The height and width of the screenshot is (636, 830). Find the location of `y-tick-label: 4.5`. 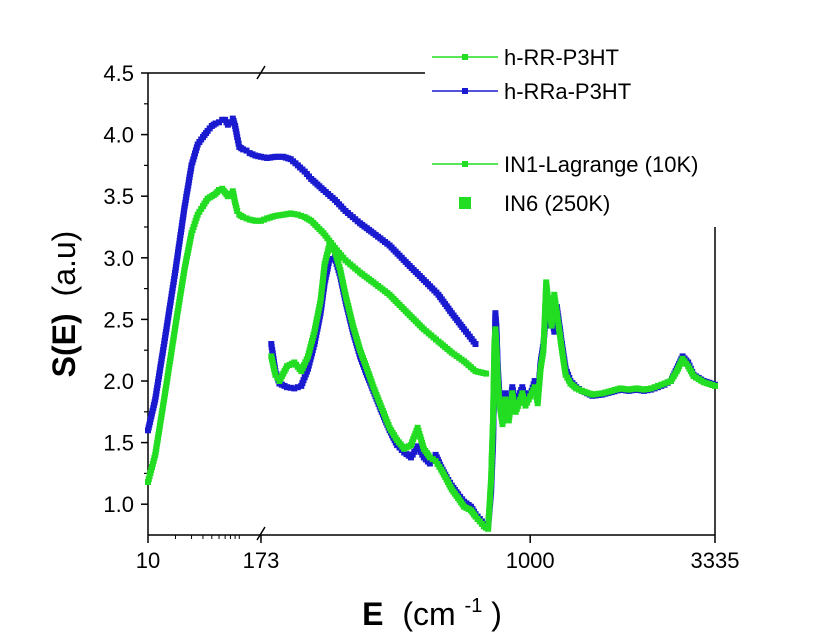

y-tick-label: 4.5 is located at coordinates (118, 73).